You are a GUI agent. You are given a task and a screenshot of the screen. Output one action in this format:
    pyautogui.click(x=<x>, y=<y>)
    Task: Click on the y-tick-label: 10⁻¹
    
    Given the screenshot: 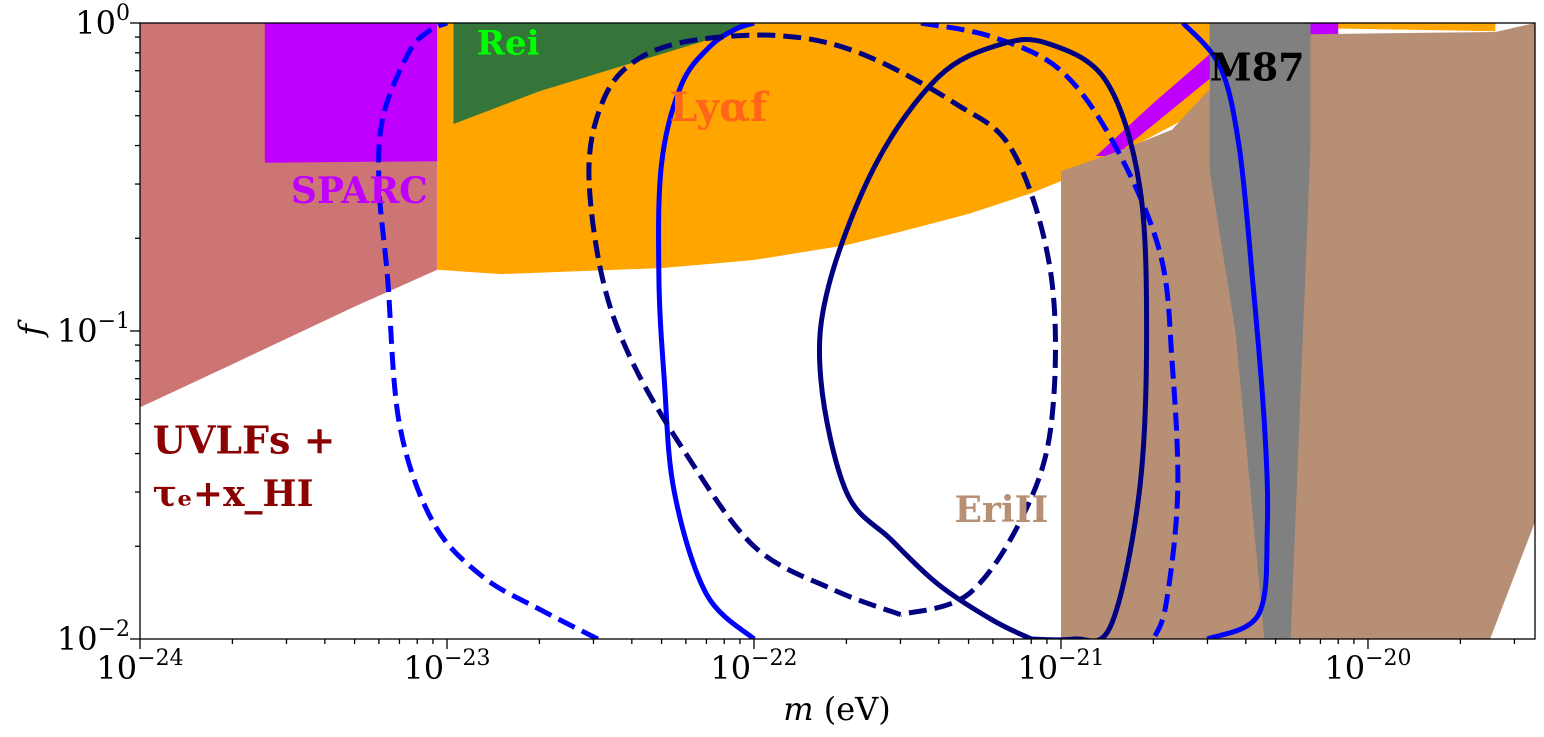 What is the action you would take?
    pyautogui.click(x=93, y=329)
    